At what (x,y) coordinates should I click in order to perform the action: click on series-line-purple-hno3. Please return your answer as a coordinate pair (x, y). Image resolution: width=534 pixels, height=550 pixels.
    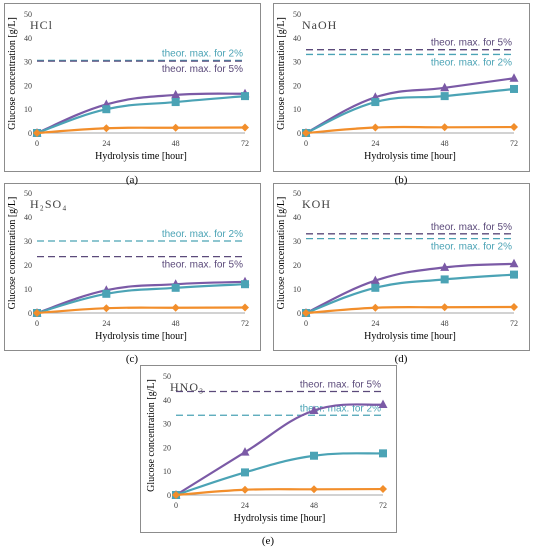
    Looking at the image, I should click on (279, 449).